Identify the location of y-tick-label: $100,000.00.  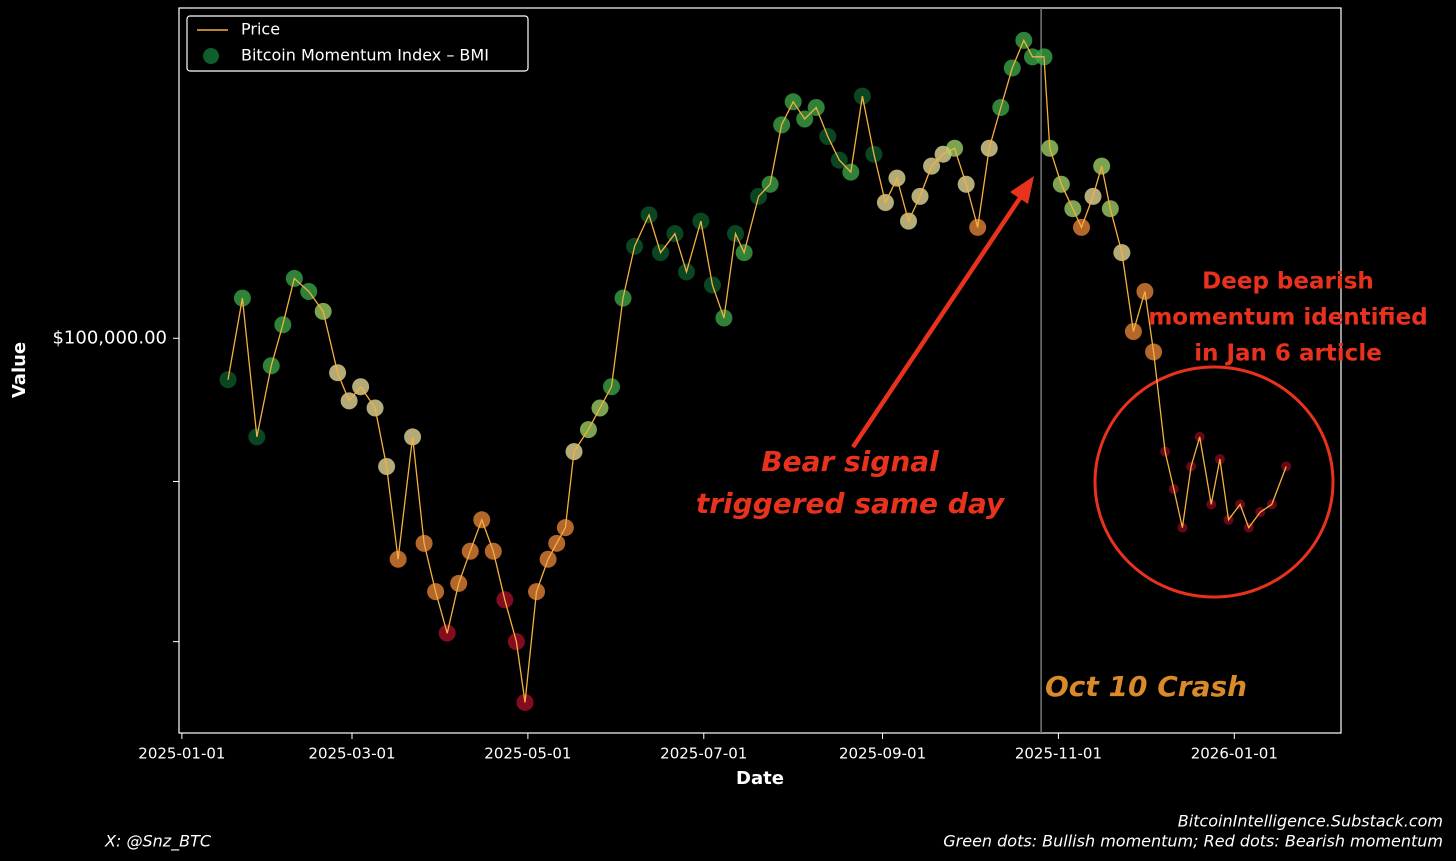
(109, 337).